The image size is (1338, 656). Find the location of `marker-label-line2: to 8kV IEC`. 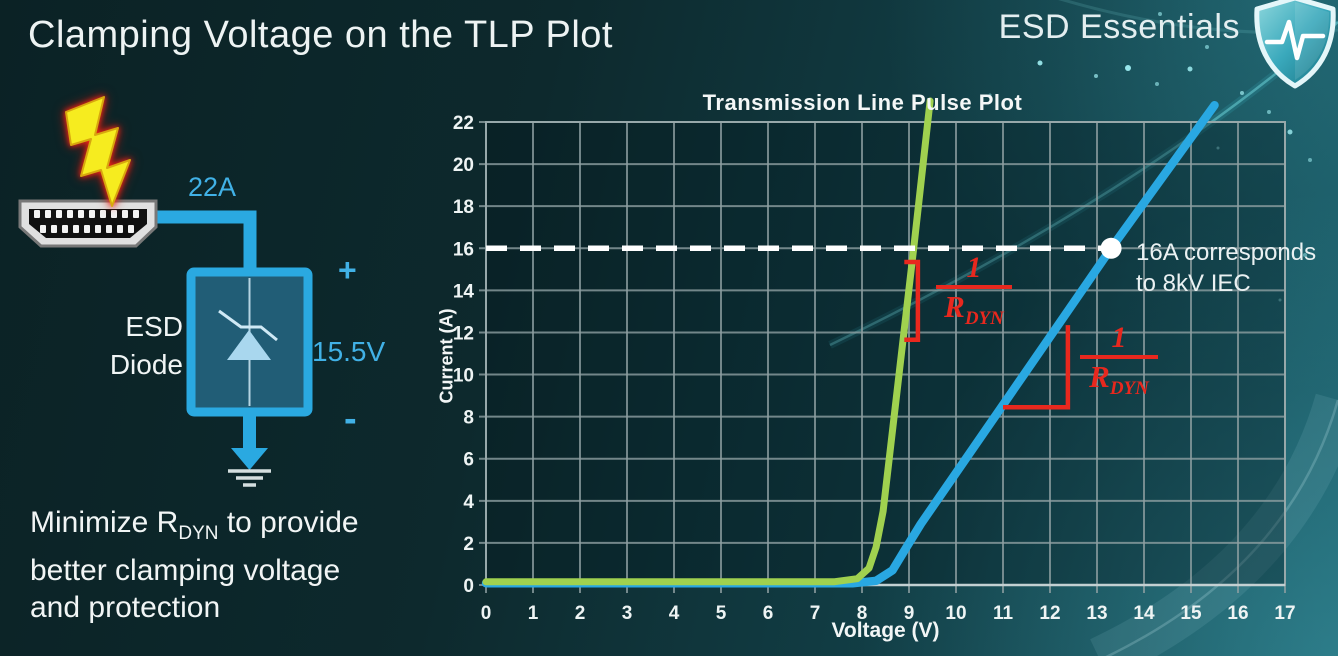

marker-label-line2: to 8kV IEC is located at coordinates (1193, 283).